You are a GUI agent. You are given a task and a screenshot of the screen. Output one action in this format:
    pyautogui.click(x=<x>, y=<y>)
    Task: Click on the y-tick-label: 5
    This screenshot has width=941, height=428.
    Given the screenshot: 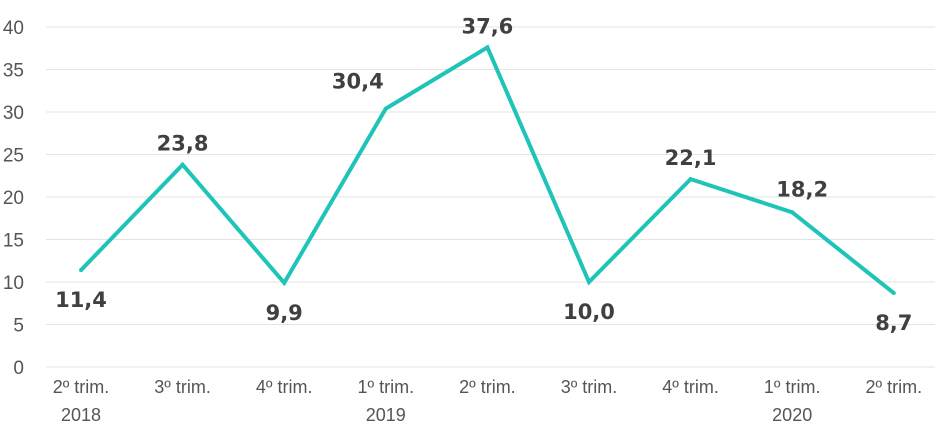 What is the action you would take?
    pyautogui.click(x=18, y=326)
    